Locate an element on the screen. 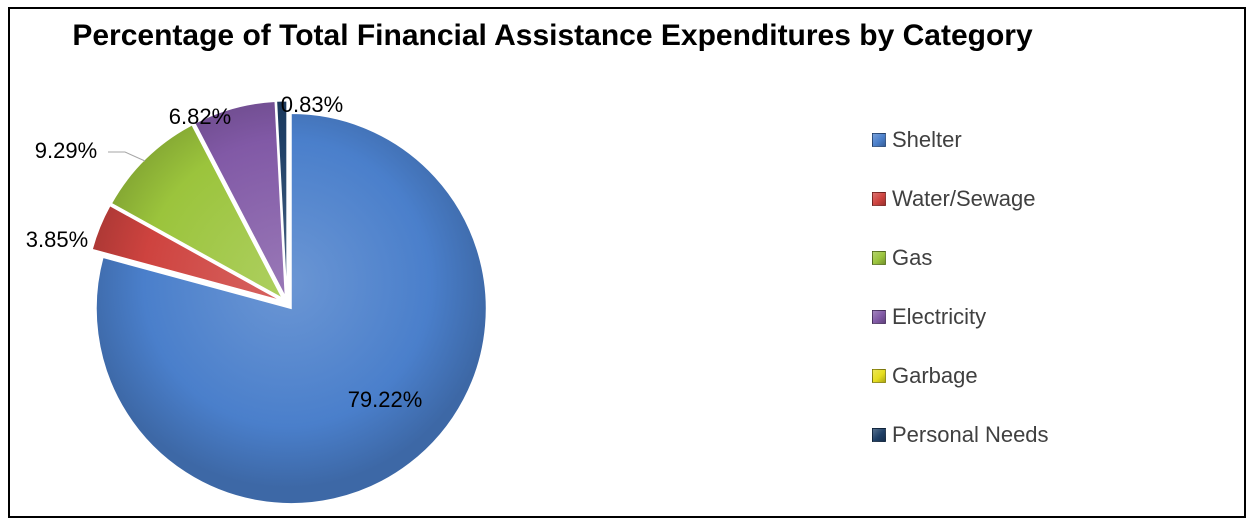 Image resolution: width=1257 pixels, height=529 pixels. pie-slice-electricity is located at coordinates (240, 198).